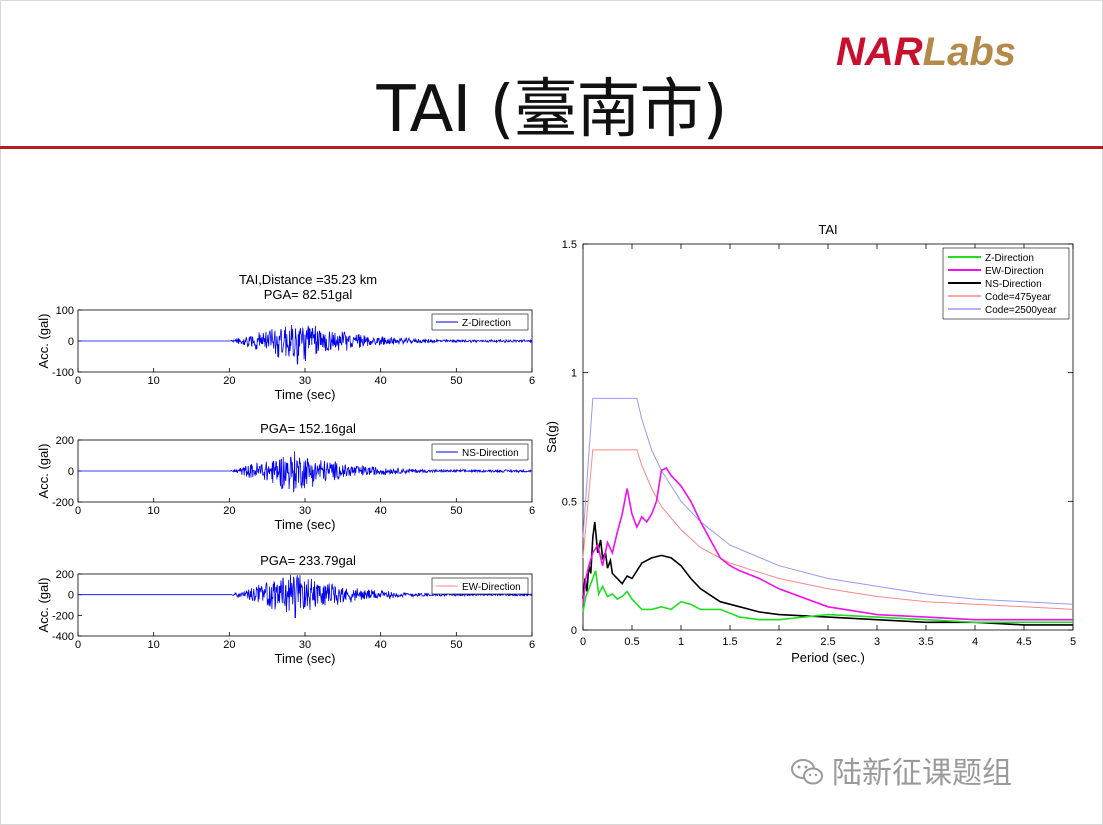  What do you see at coordinates (63, 373) in the screenshot?
I see `y-tick-label: -100` at bounding box center [63, 373].